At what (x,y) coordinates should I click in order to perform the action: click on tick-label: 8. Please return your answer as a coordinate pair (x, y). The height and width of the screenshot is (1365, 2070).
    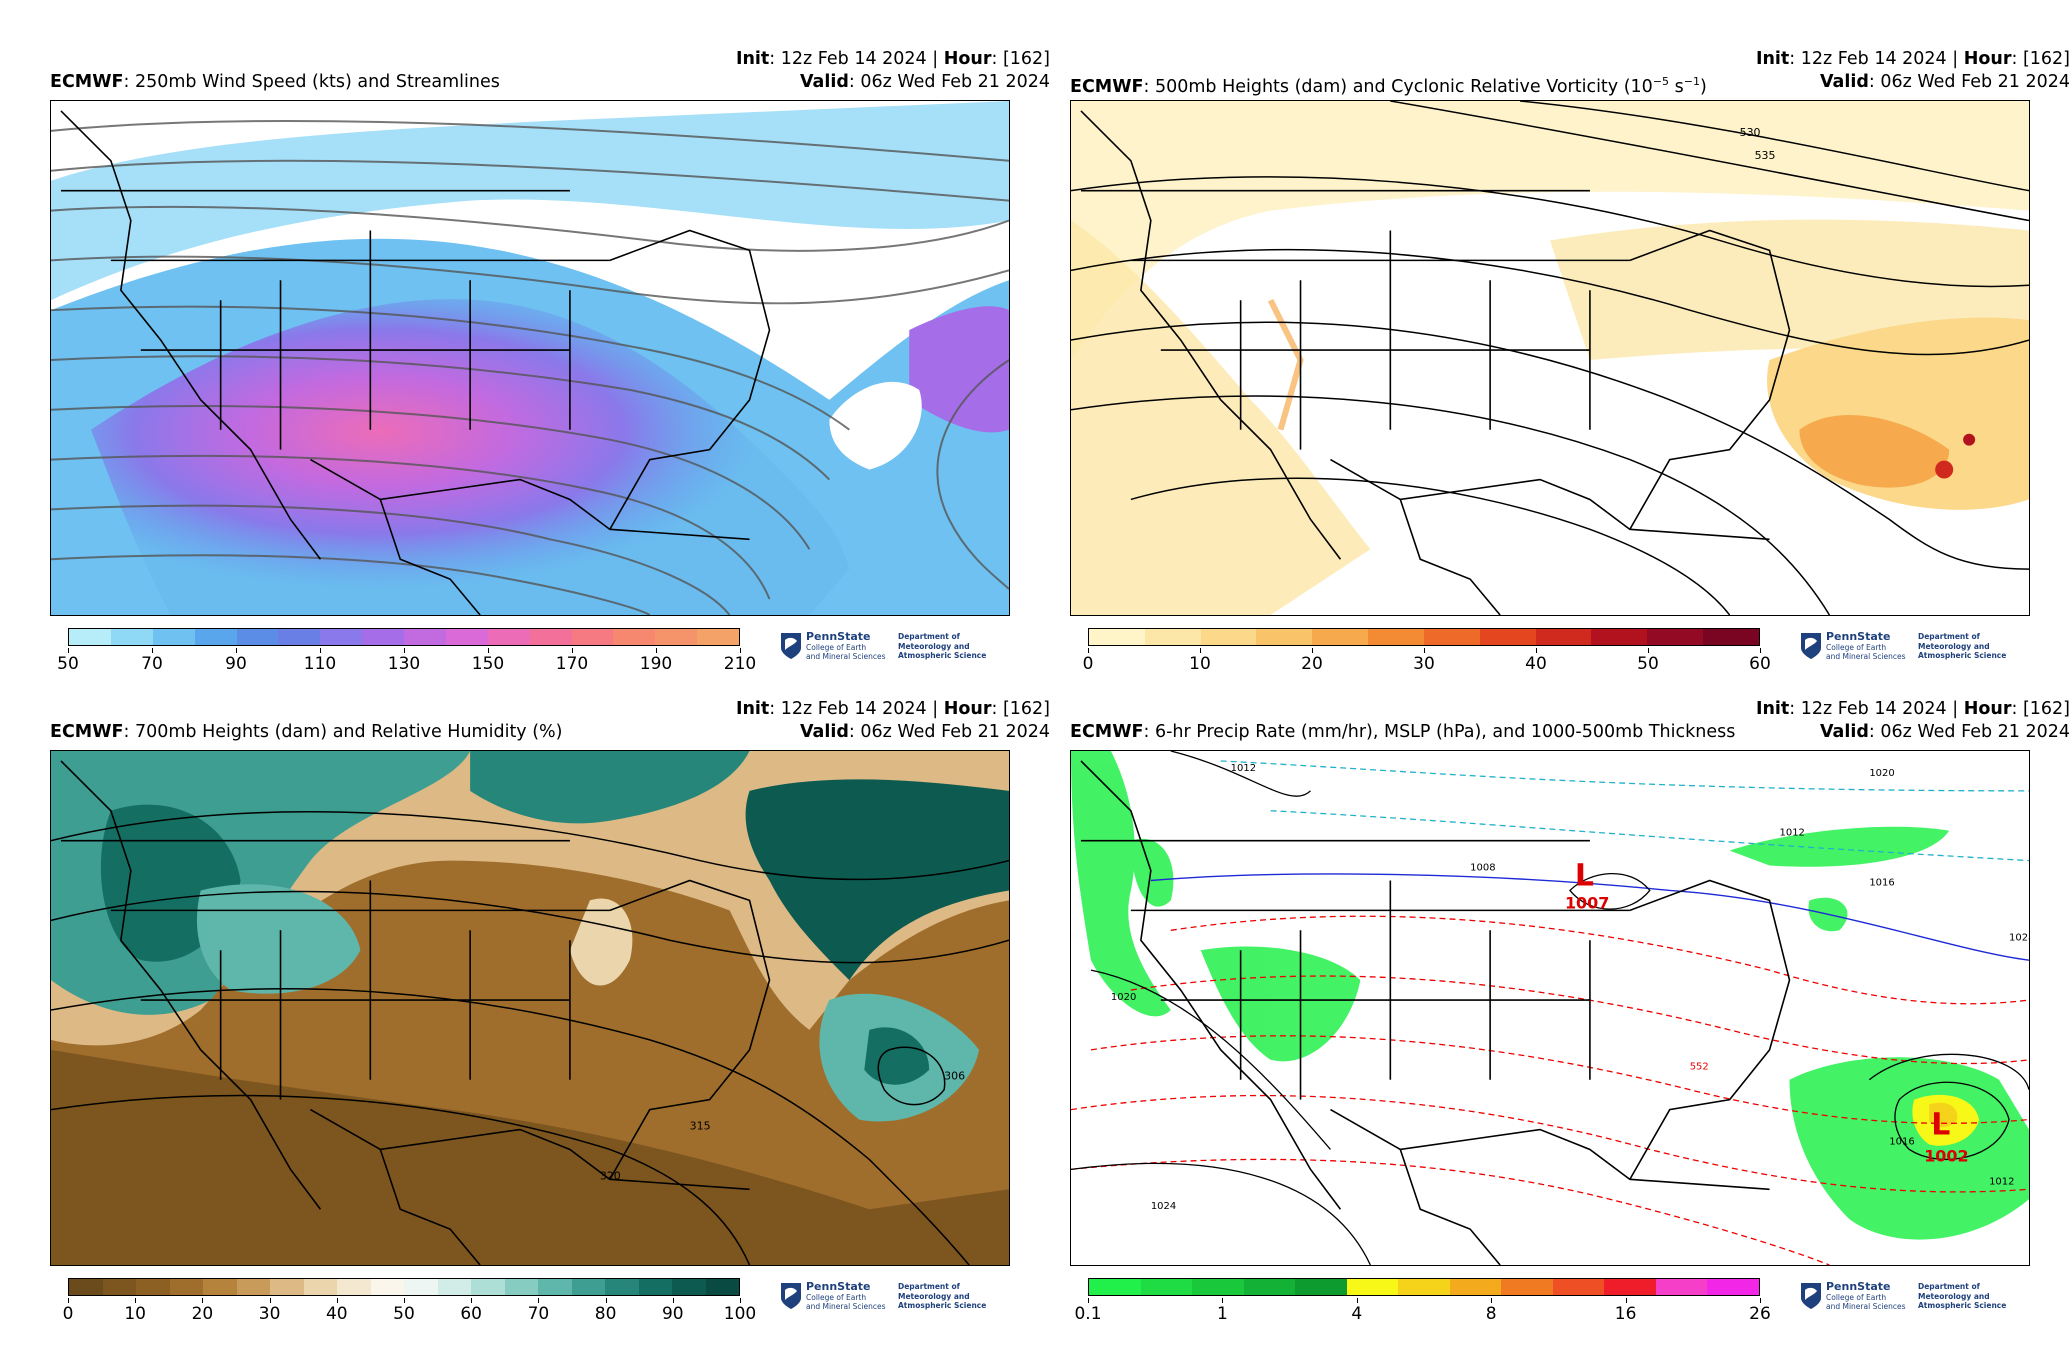
    Looking at the image, I should click on (1491, 1314).